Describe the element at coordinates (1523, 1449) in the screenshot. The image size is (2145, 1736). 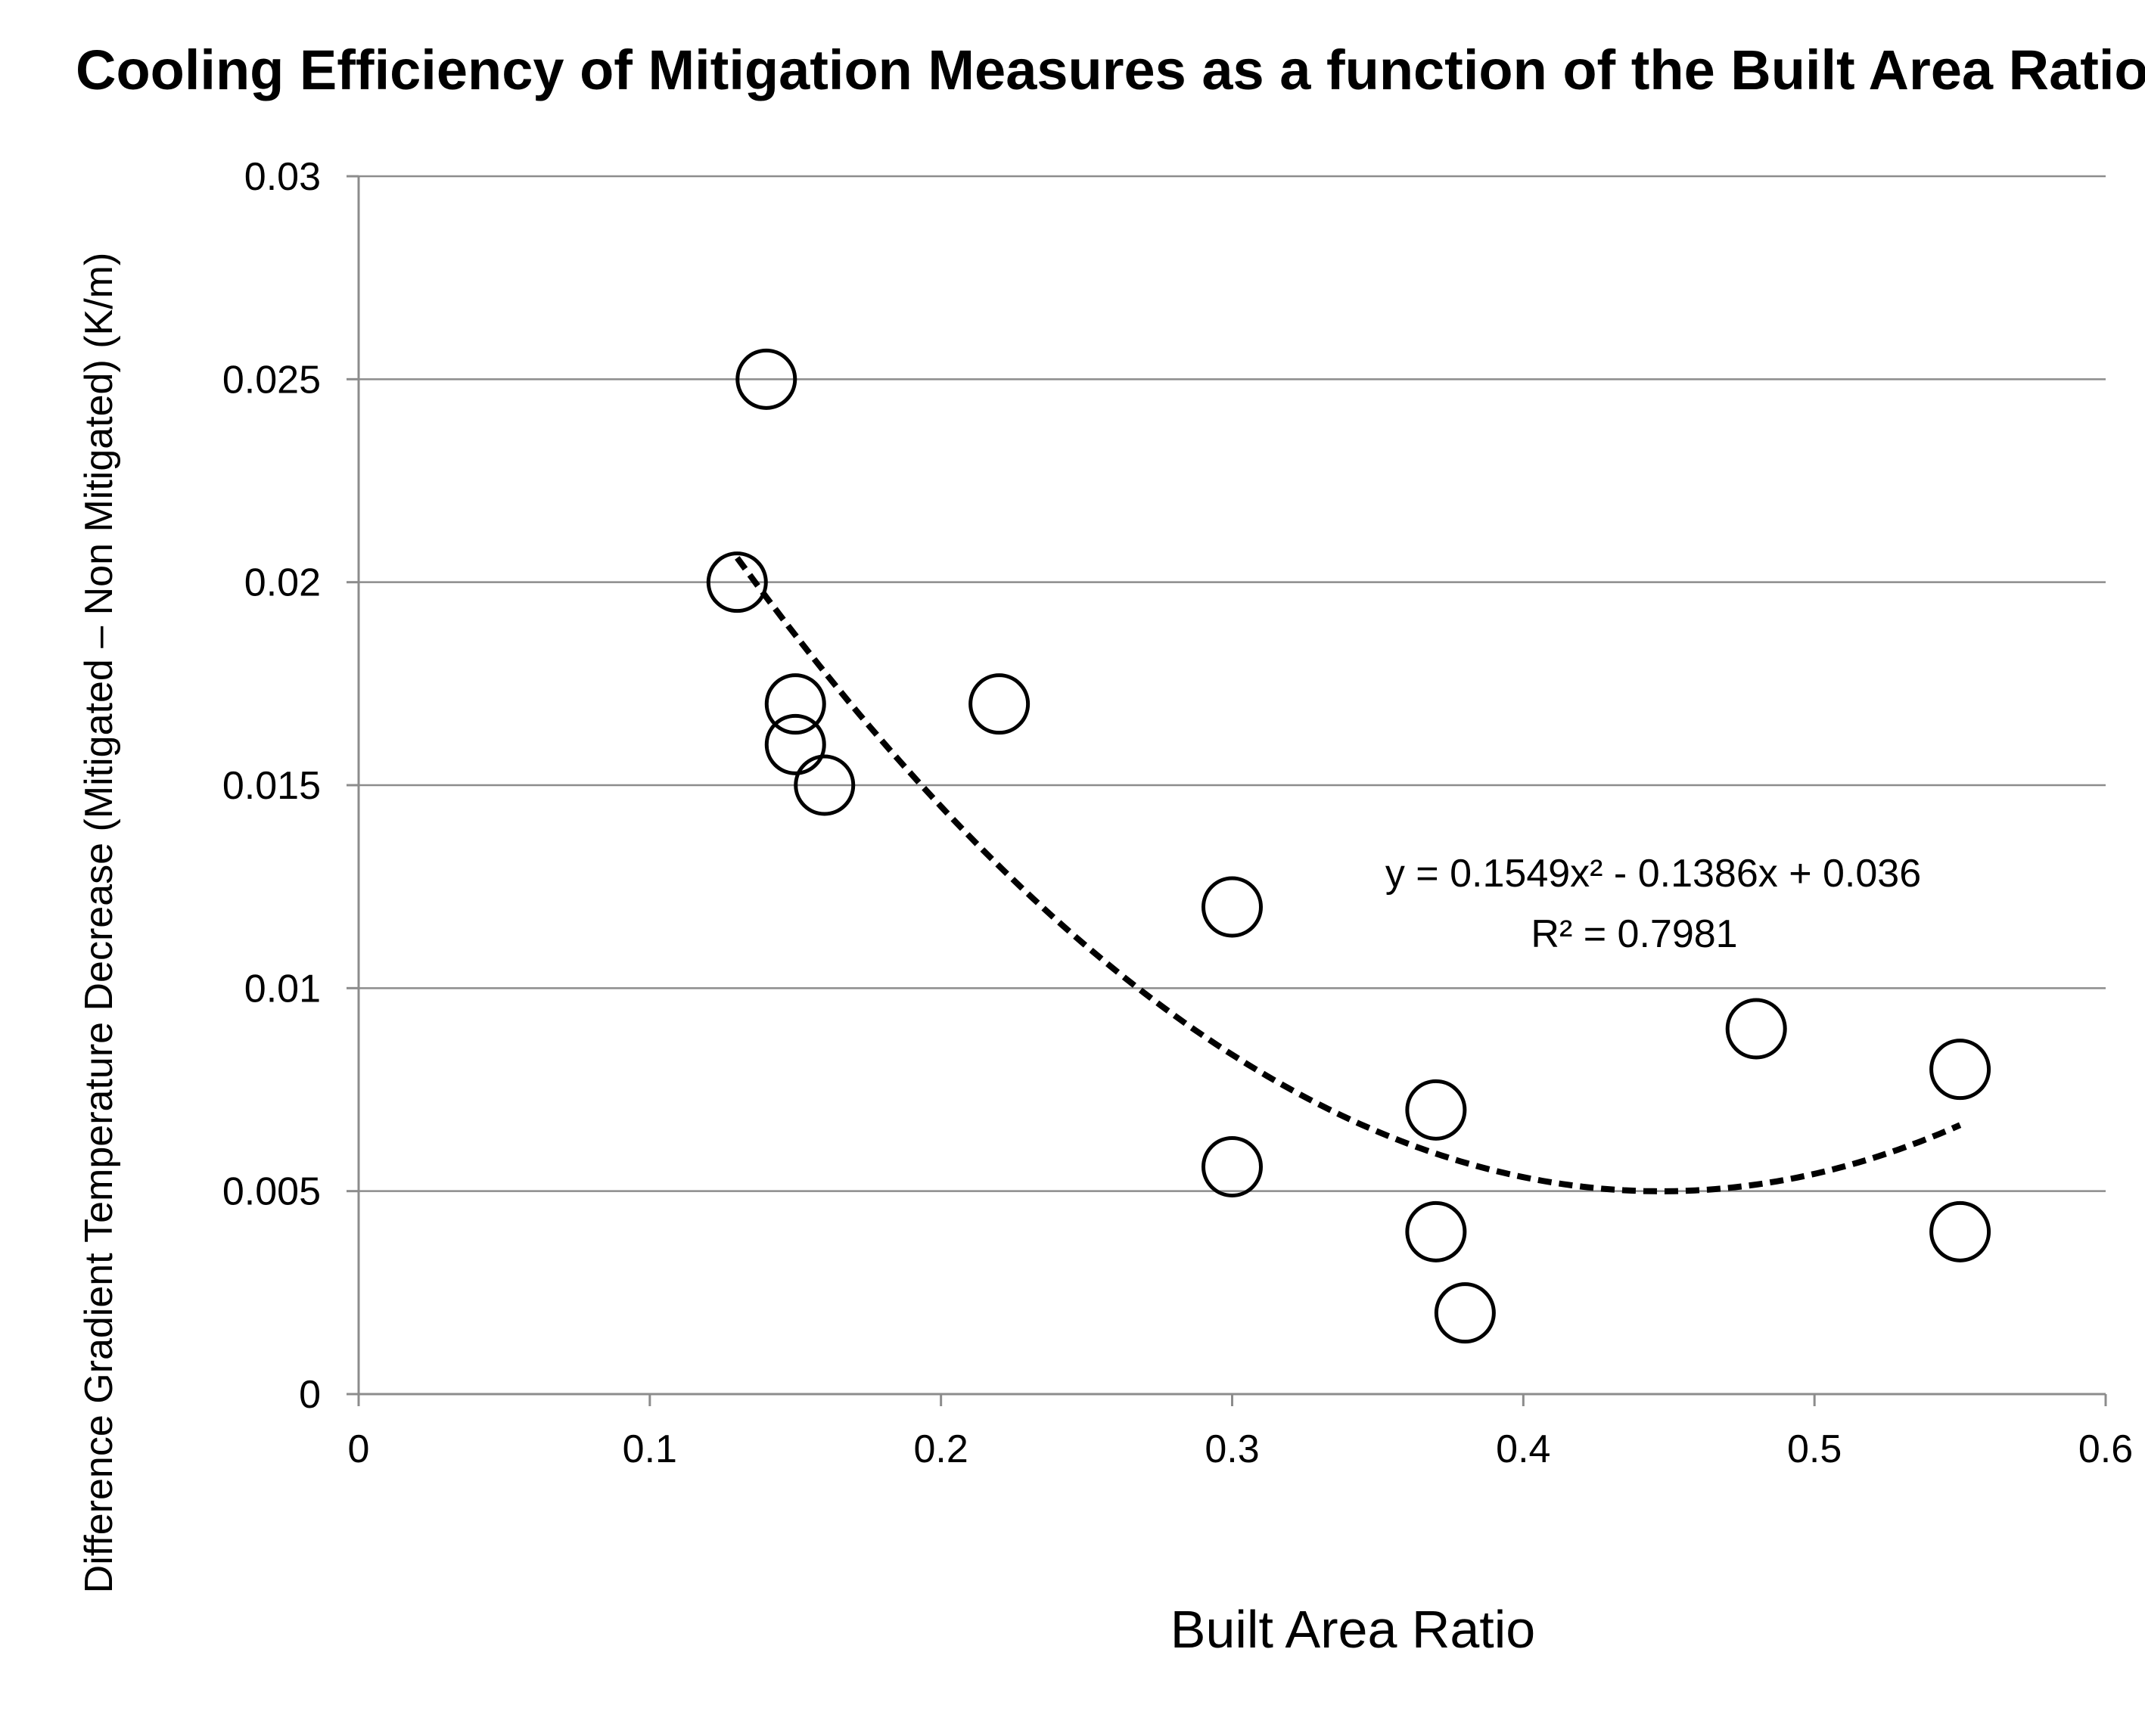
I see `x-tick-label: 0.4` at that location.